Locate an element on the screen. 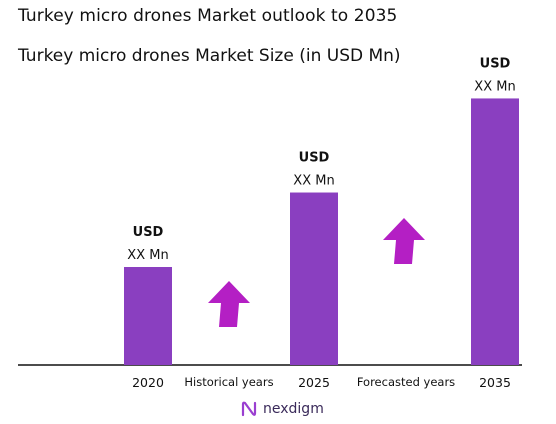 The width and height of the screenshot is (556, 424). nexdigm-logo-icon is located at coordinates (249, 409).